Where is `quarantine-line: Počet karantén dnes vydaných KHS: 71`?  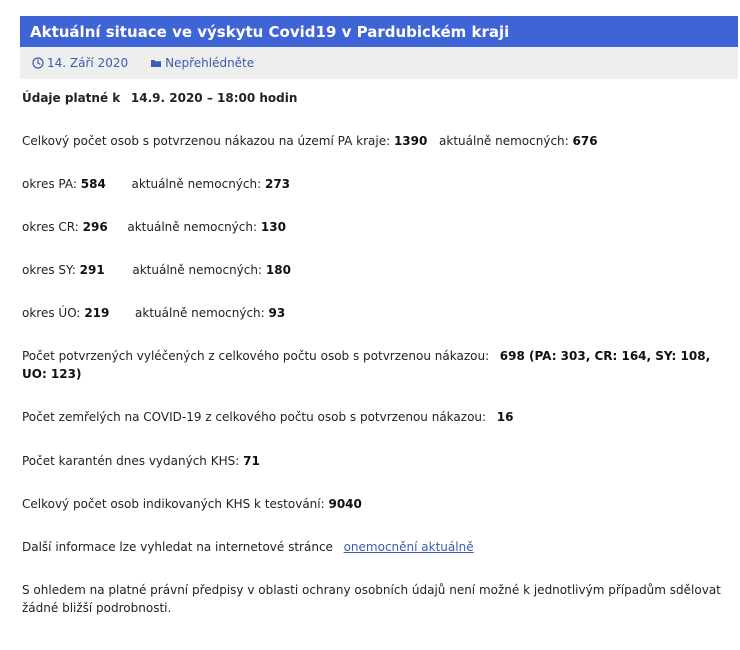
quarantine-line: Počet karantén dnes vydaných KHS: 71 is located at coordinates (378, 461).